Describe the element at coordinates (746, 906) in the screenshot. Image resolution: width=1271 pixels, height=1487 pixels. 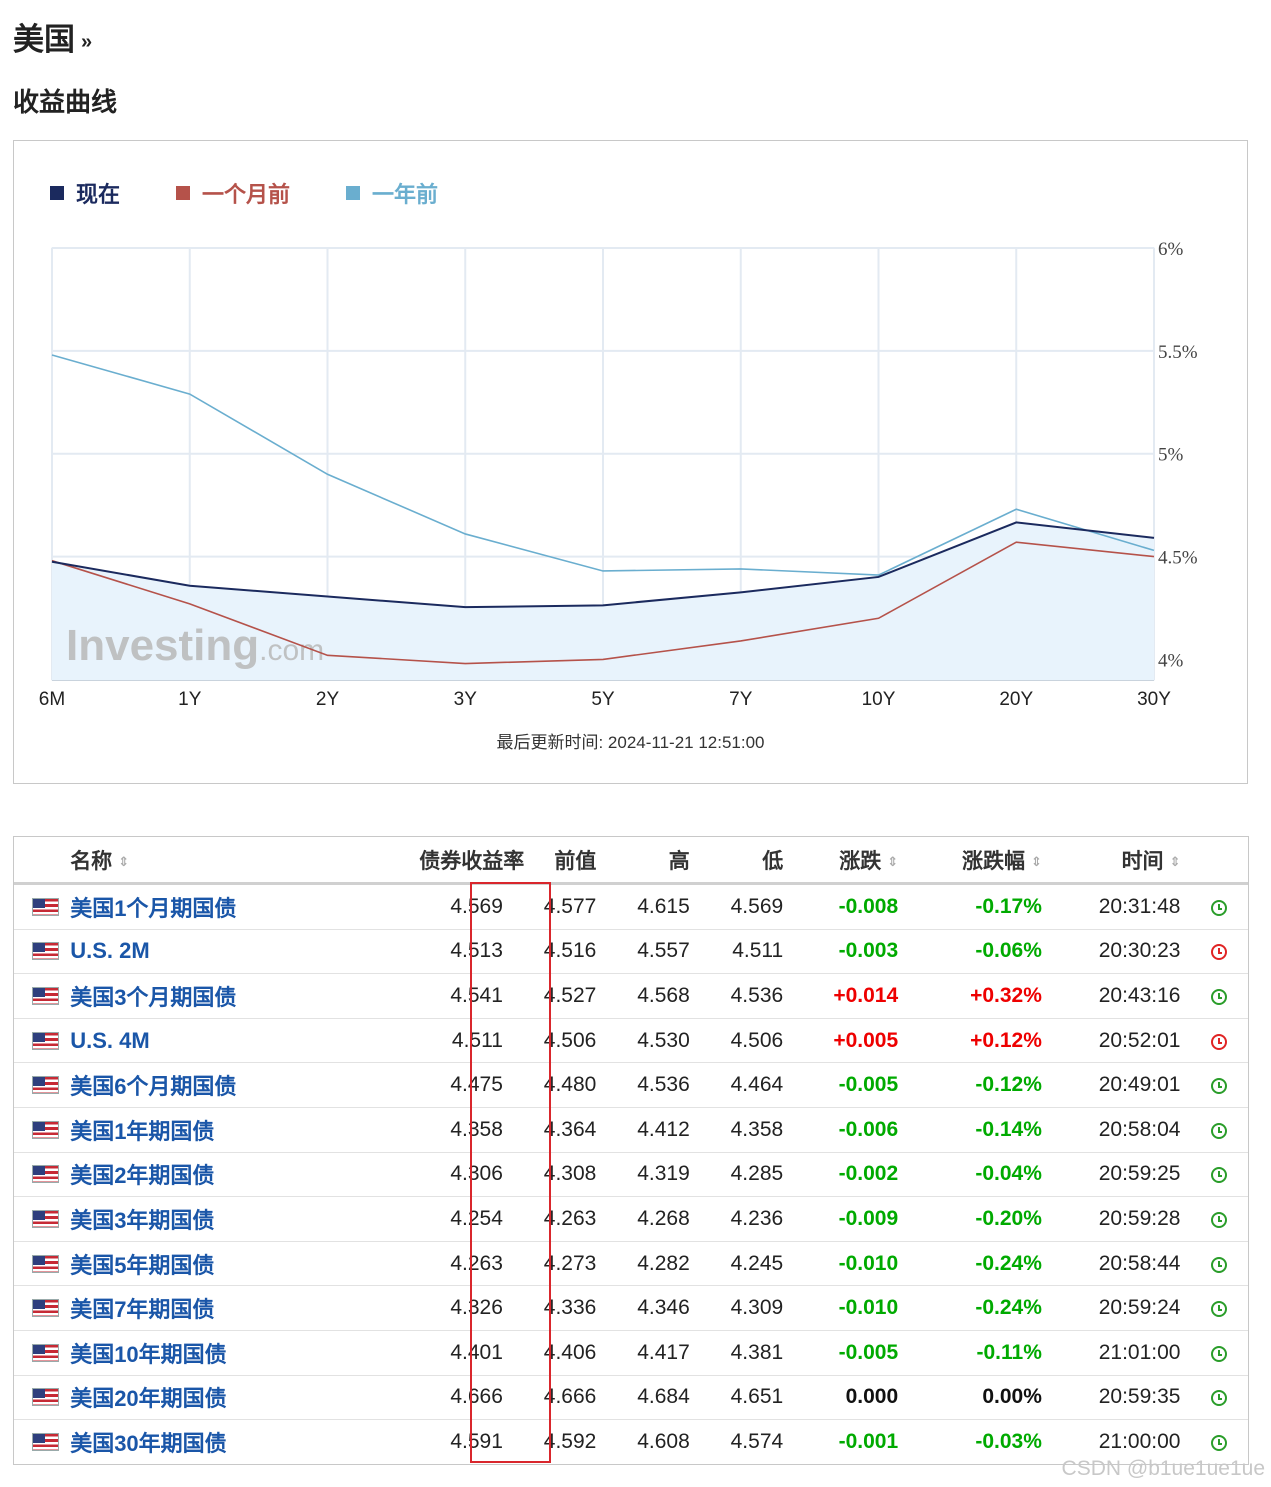
I see `low-cell: 4.569` at that location.